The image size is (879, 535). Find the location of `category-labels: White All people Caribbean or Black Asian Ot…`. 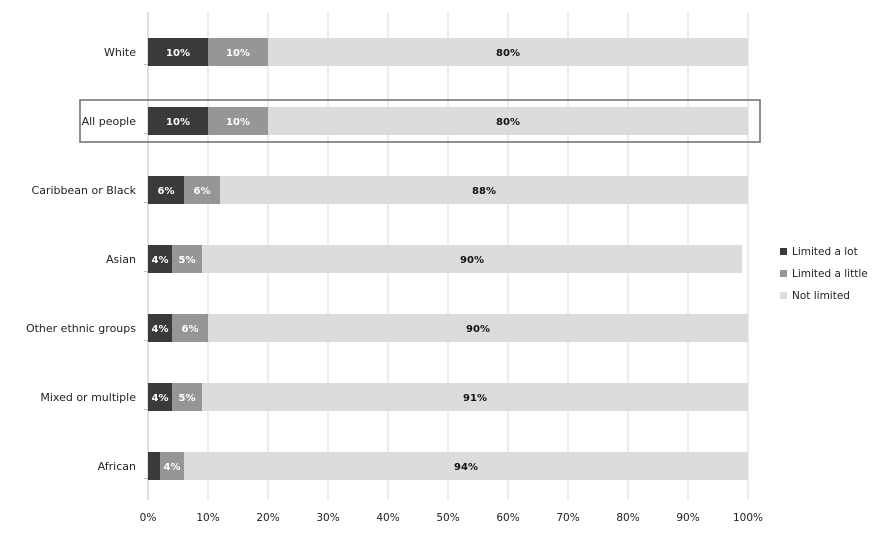

category-labels: White All people Caribbean or Black Asian Ot… is located at coordinates (81, 259).